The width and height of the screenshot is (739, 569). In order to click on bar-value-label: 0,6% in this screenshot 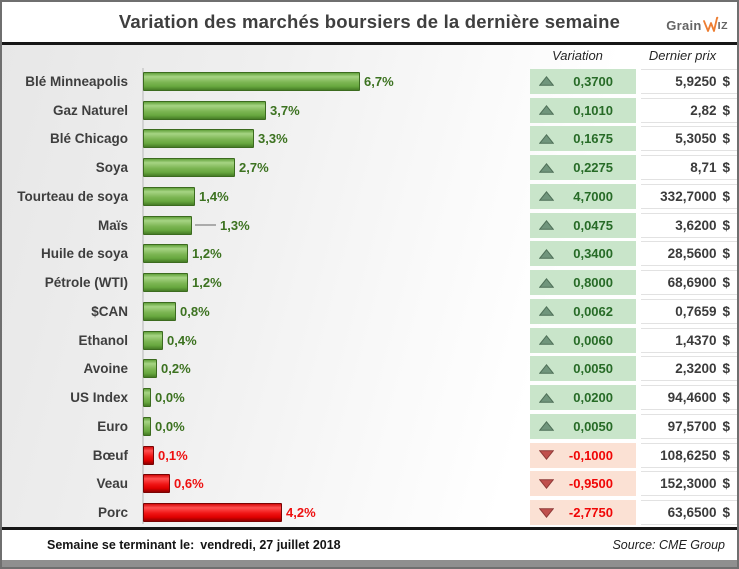, I will do `click(189, 484)`.